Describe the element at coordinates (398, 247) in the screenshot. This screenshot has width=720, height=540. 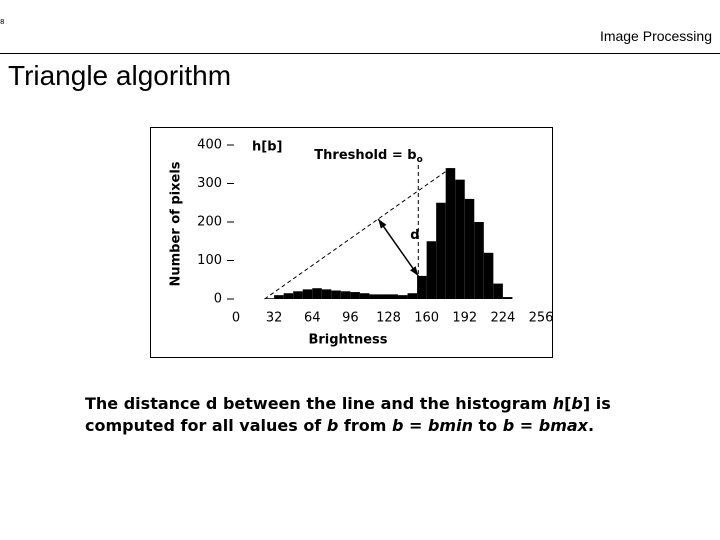
I see `distance-arrow` at that location.